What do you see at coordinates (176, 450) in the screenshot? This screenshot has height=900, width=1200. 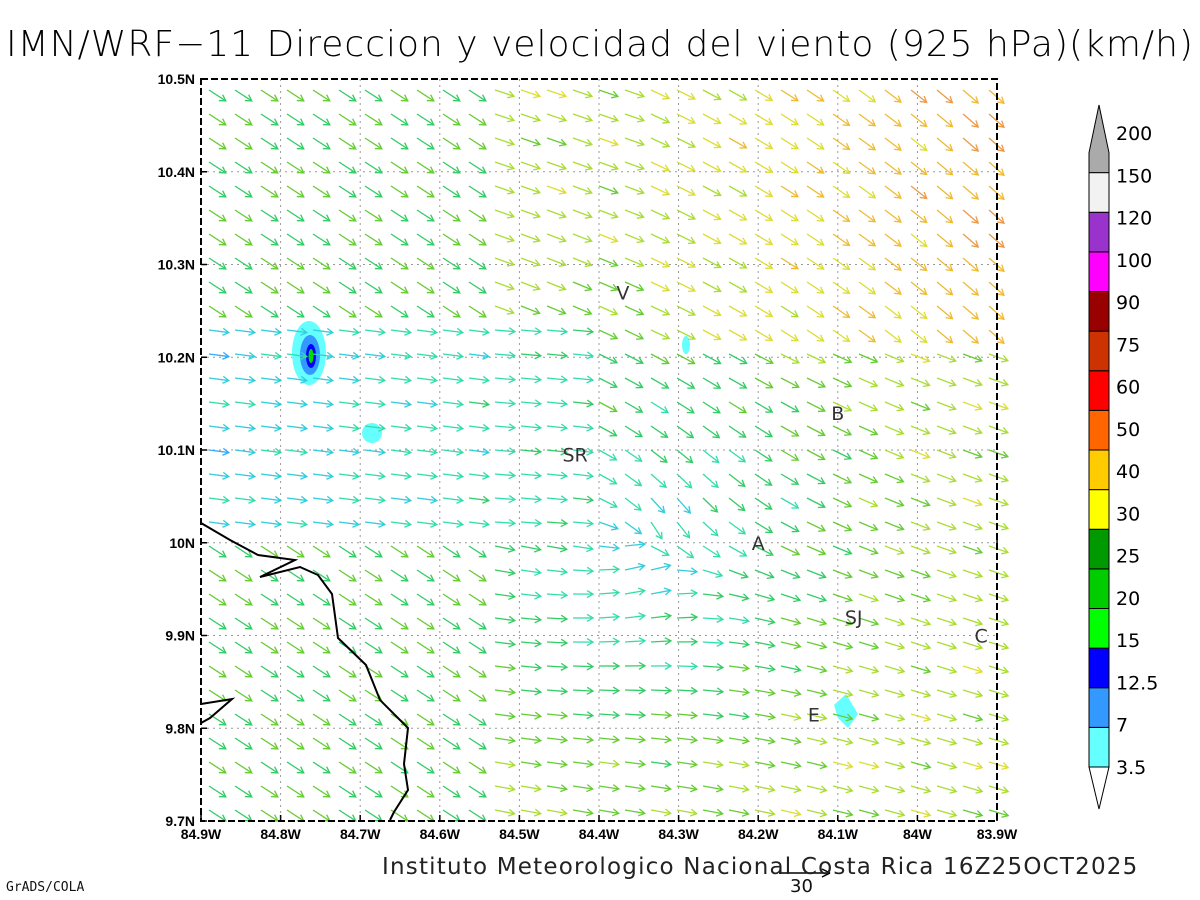 I see `y-tick-label: 10.1N` at bounding box center [176, 450].